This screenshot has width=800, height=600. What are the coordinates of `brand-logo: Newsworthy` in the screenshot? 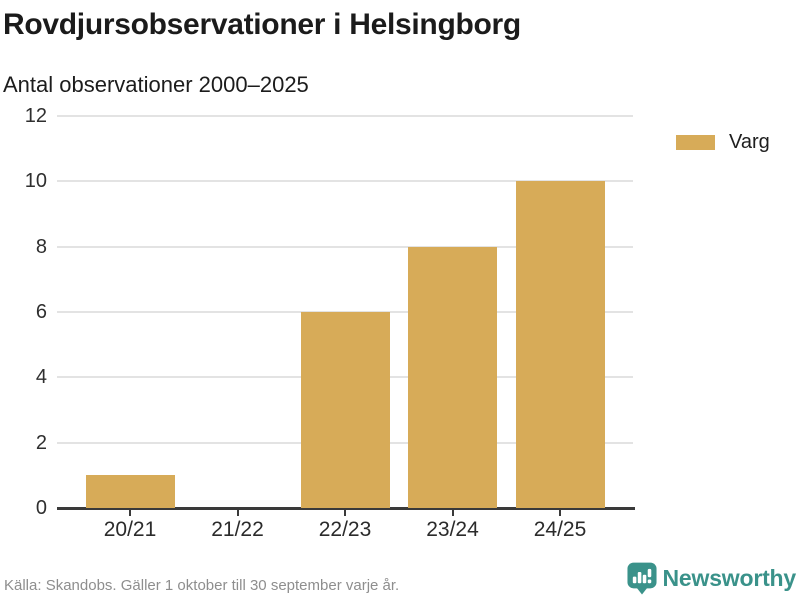 It's located at (711, 578).